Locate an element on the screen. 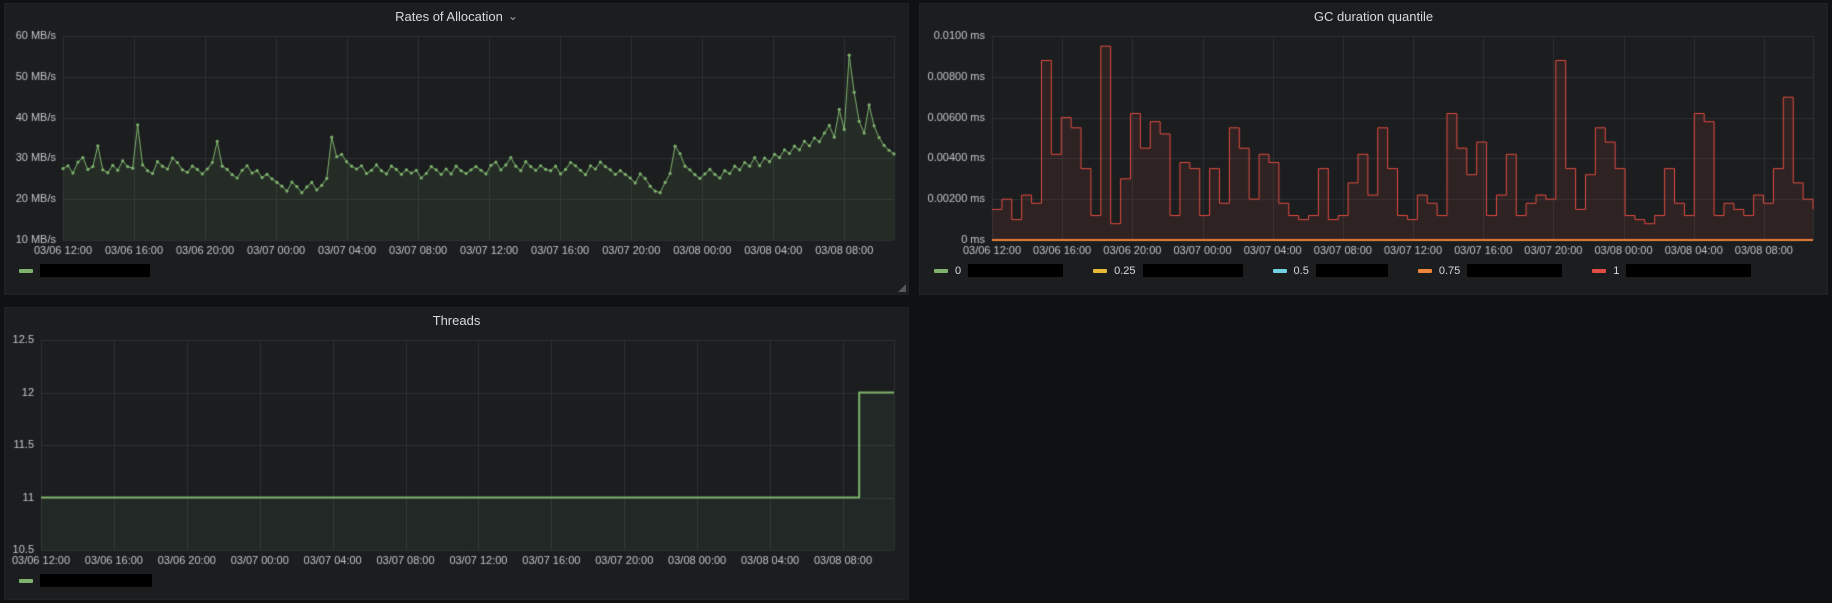  legend-label: 0.25 is located at coordinates (1125, 270).